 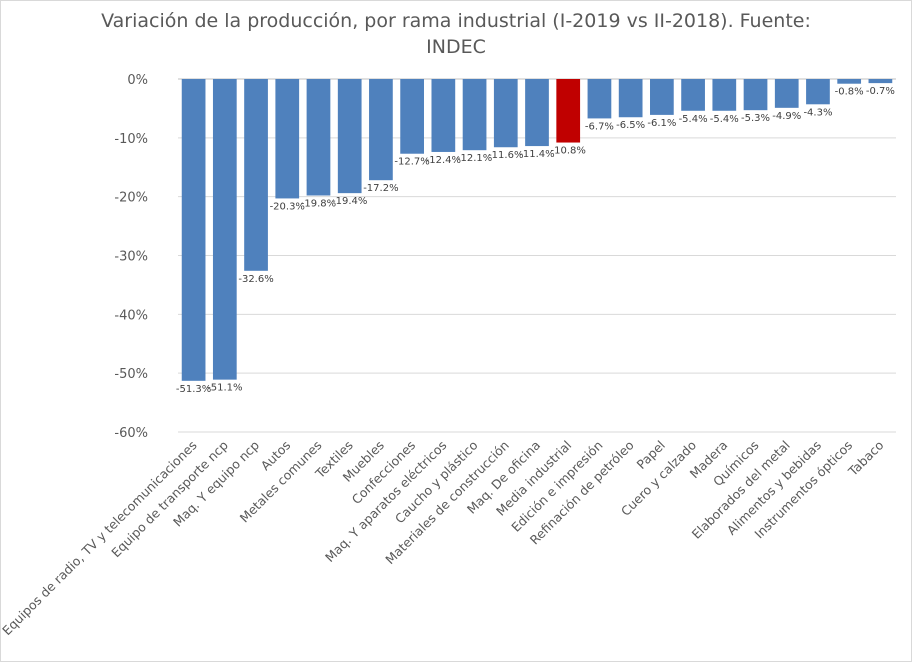 I want to click on data-label: -51.3%, so click(x=193, y=389).